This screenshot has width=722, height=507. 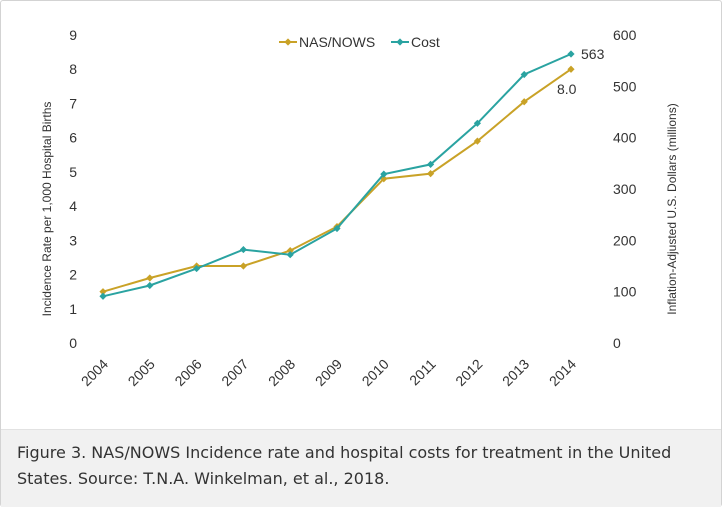 I want to click on x-tick-label: 2011, so click(x=422, y=372).